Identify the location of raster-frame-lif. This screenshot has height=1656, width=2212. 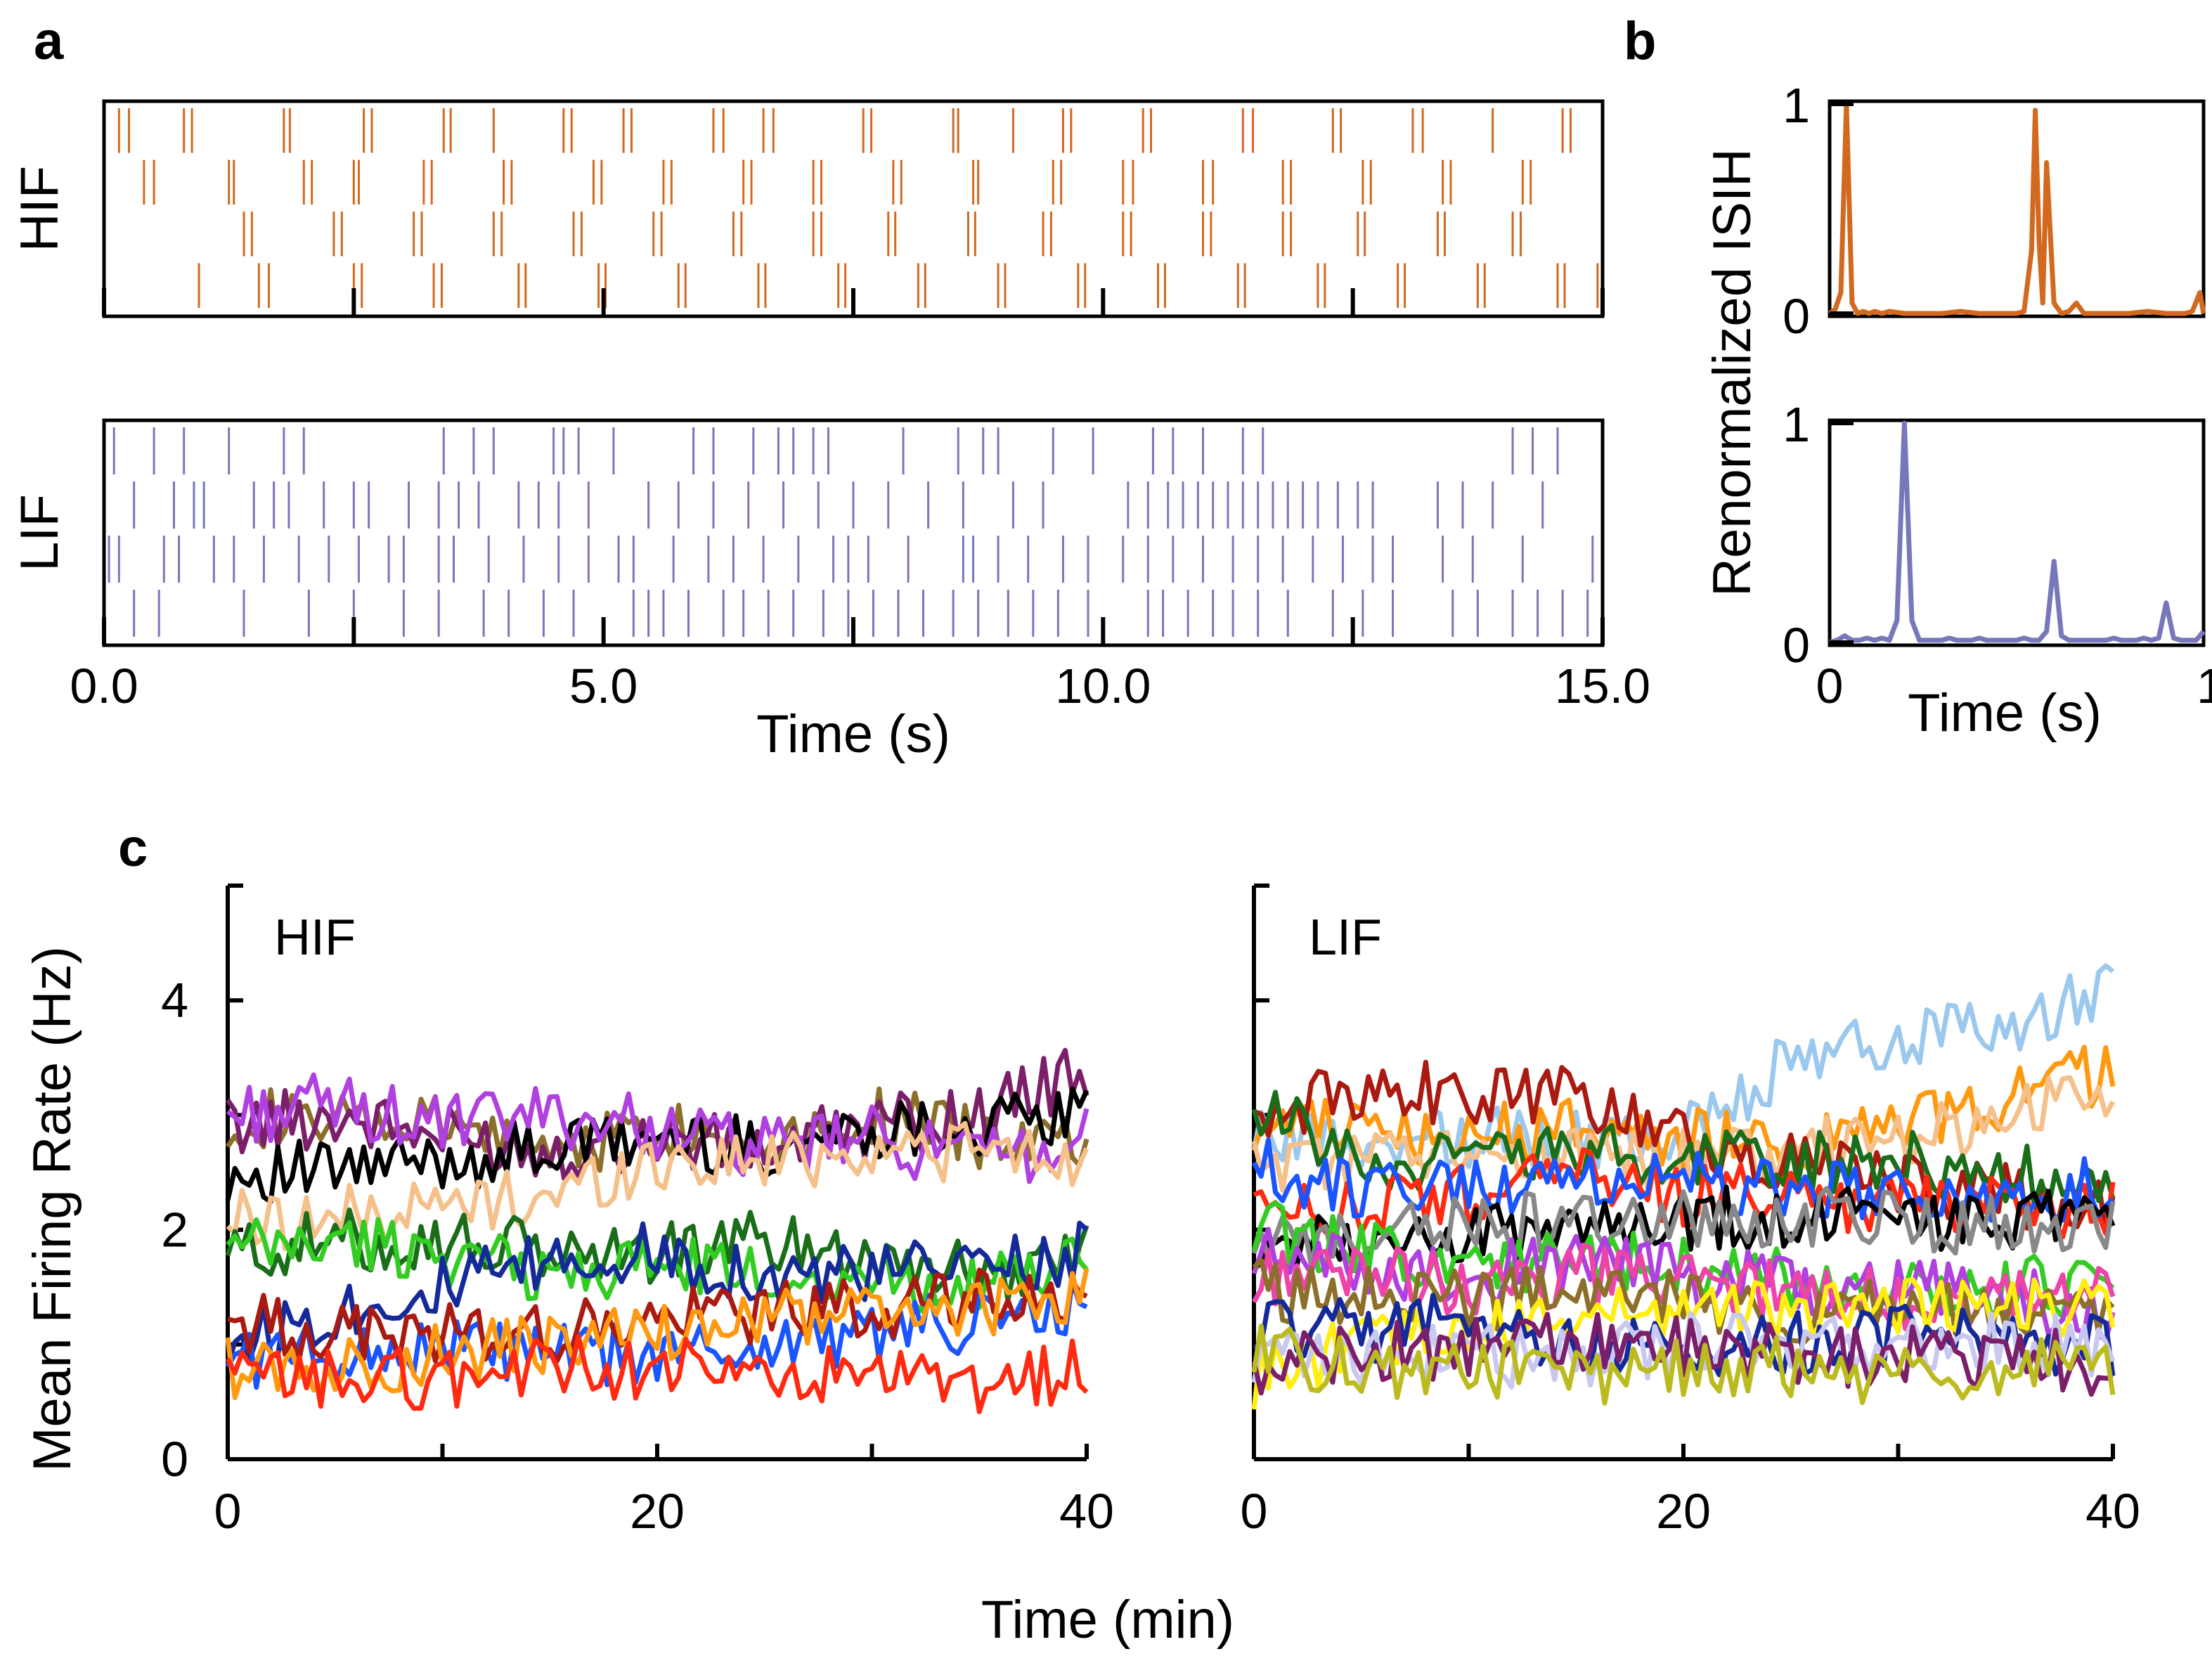
(853, 532).